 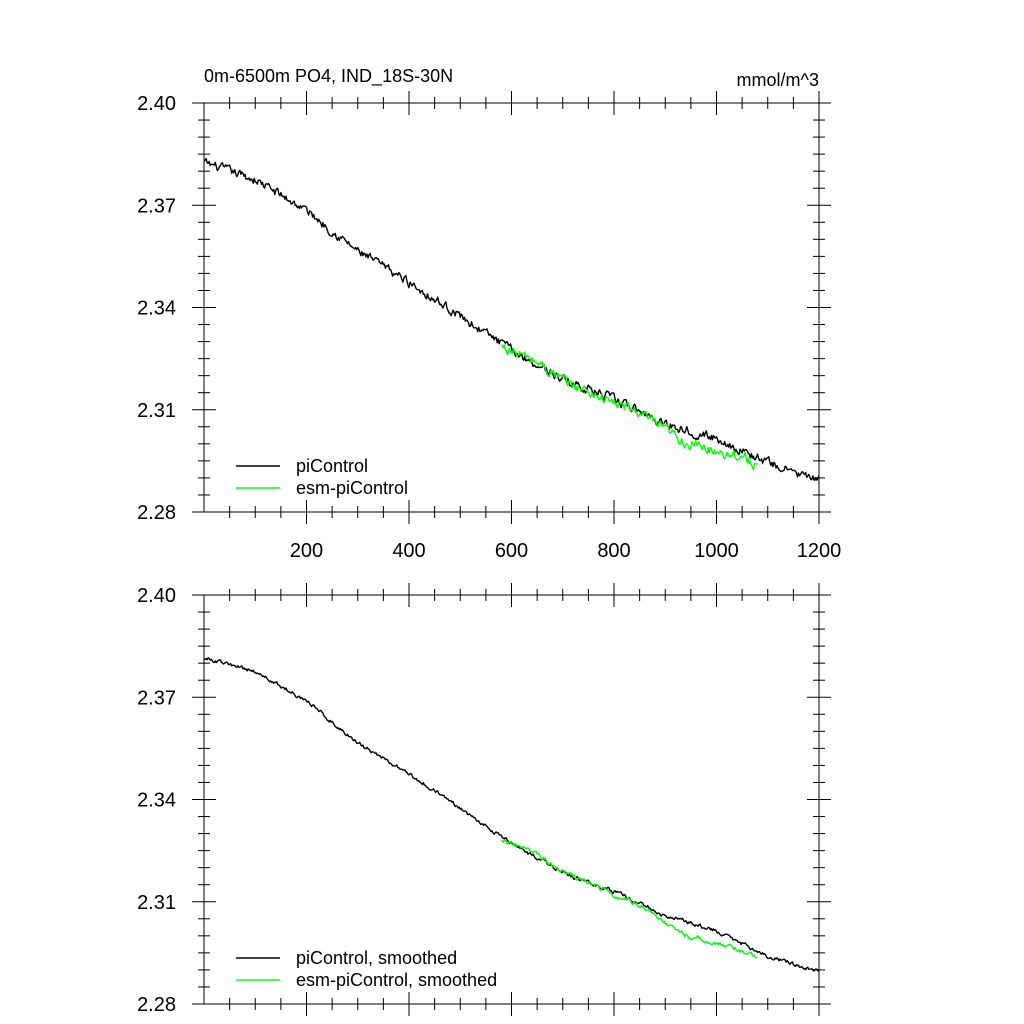 I want to click on chart-title: 0m-6500m PO4, IND_18S-30N, so click(x=328, y=76).